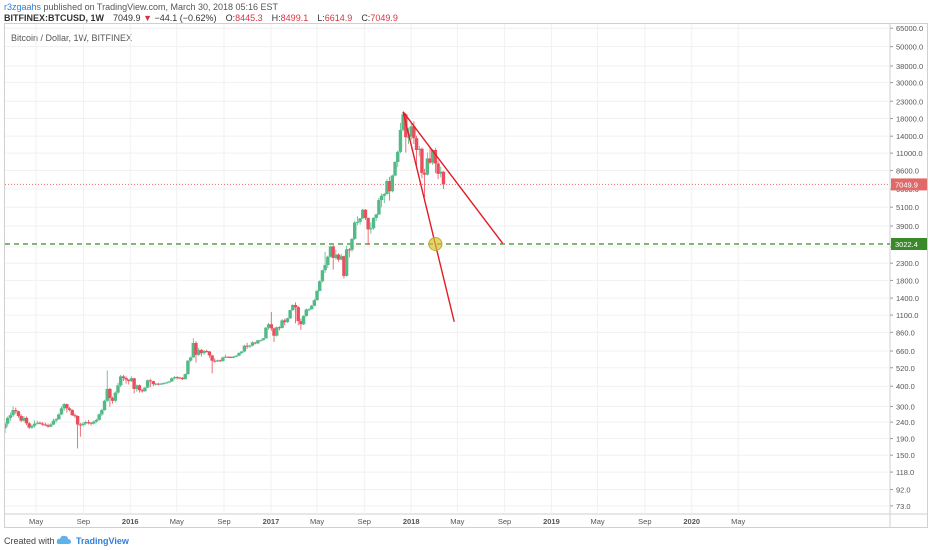  What do you see at coordinates (905, 332) in the screenshot?
I see `y-tick-label: 860.0` at bounding box center [905, 332].